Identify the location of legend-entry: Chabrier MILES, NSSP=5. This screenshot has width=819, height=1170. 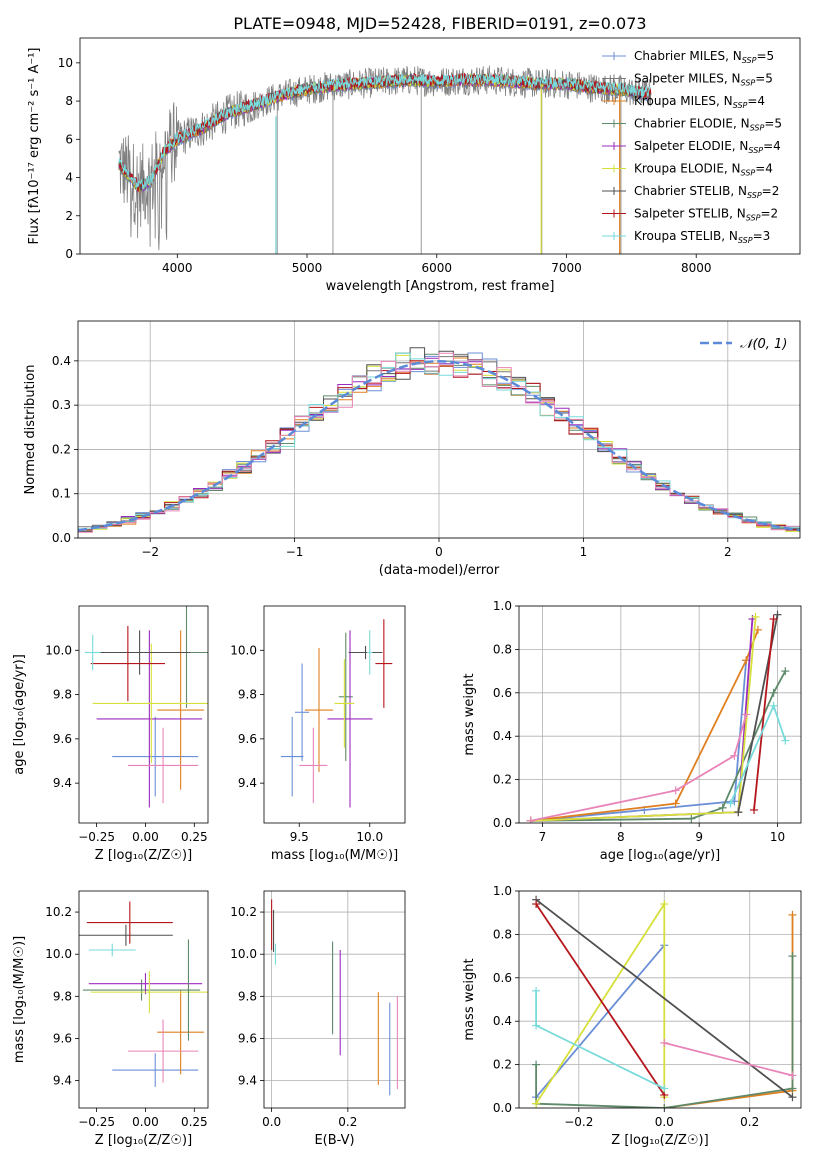
(704, 57).